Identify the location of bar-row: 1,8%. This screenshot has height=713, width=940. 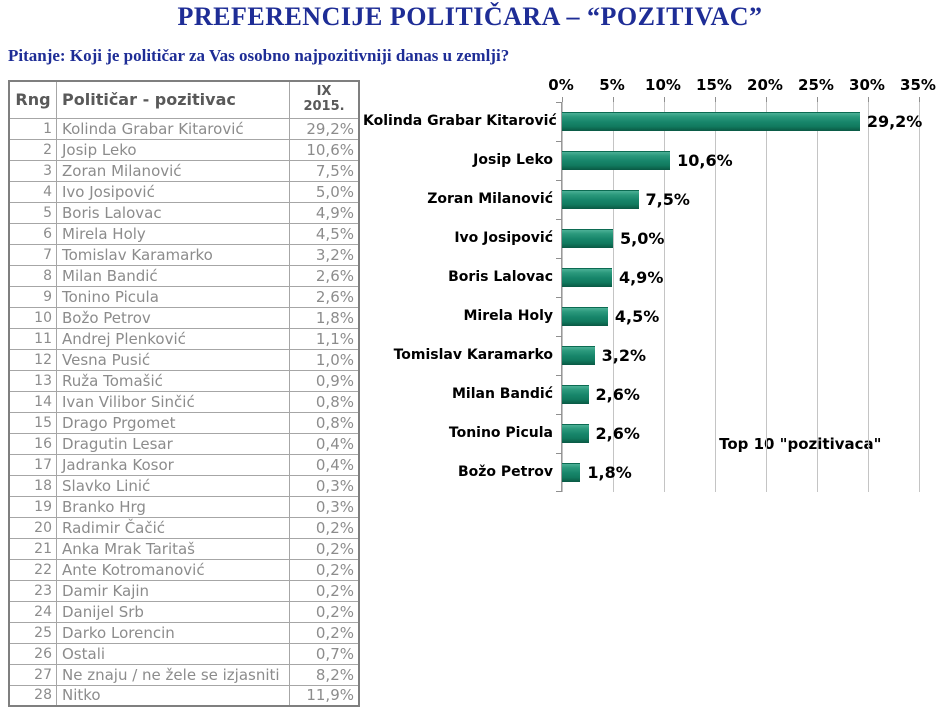
(740, 472).